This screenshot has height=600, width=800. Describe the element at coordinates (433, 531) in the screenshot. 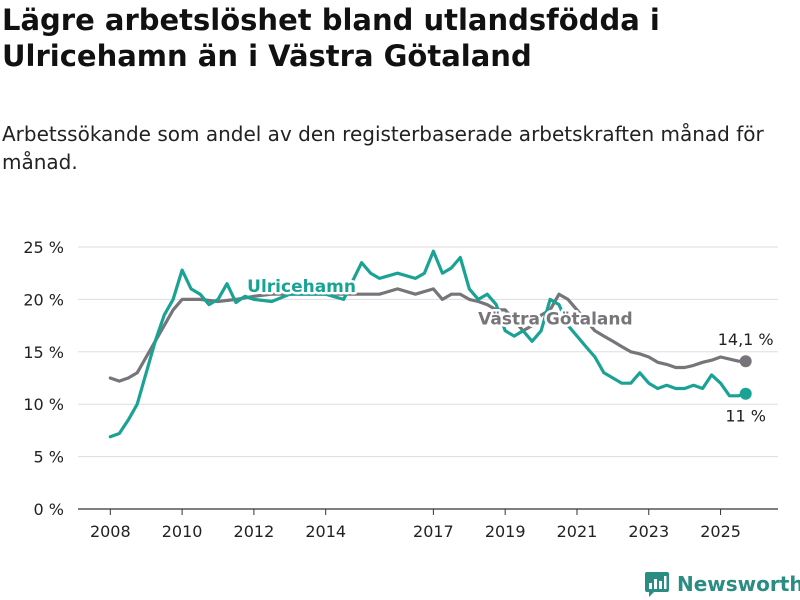

I see `x-tick-label: 2017` at that location.